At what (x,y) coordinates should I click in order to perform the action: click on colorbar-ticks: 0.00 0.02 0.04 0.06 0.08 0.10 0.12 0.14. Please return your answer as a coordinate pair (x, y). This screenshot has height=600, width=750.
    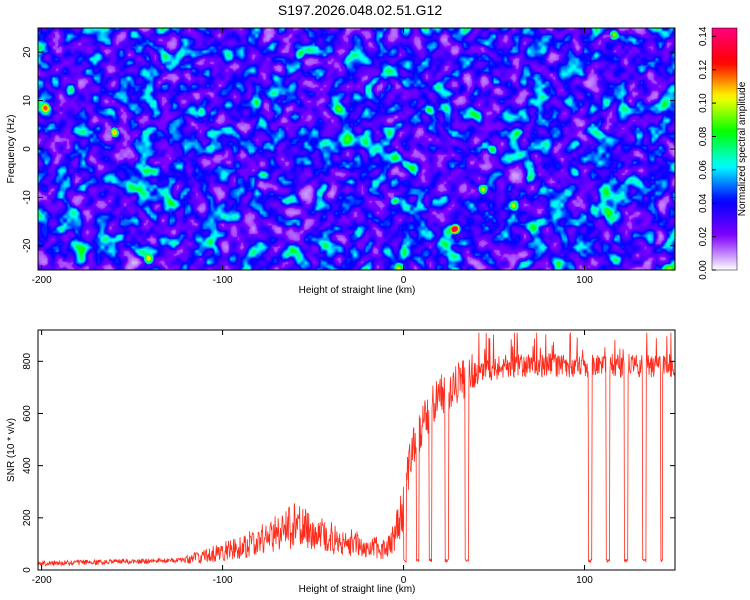
    Looking at the image, I should click on (707, 153).